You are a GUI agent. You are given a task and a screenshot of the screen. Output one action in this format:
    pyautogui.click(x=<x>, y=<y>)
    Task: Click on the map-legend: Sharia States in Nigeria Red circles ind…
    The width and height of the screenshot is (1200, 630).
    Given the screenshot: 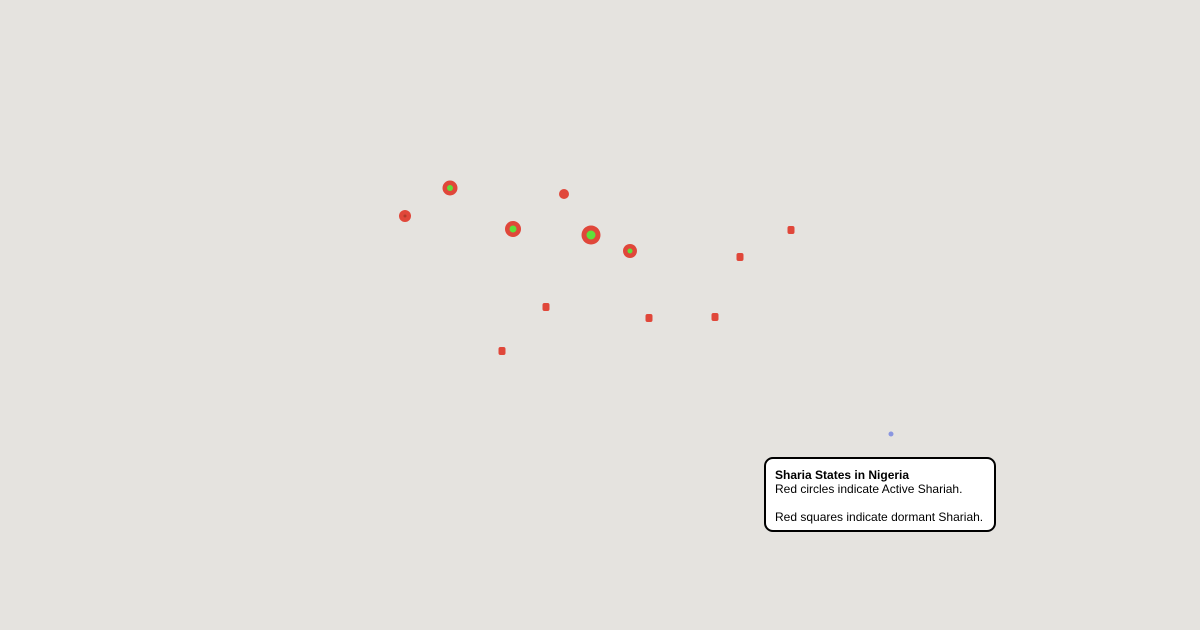 What is the action you would take?
    pyautogui.click(x=880, y=494)
    